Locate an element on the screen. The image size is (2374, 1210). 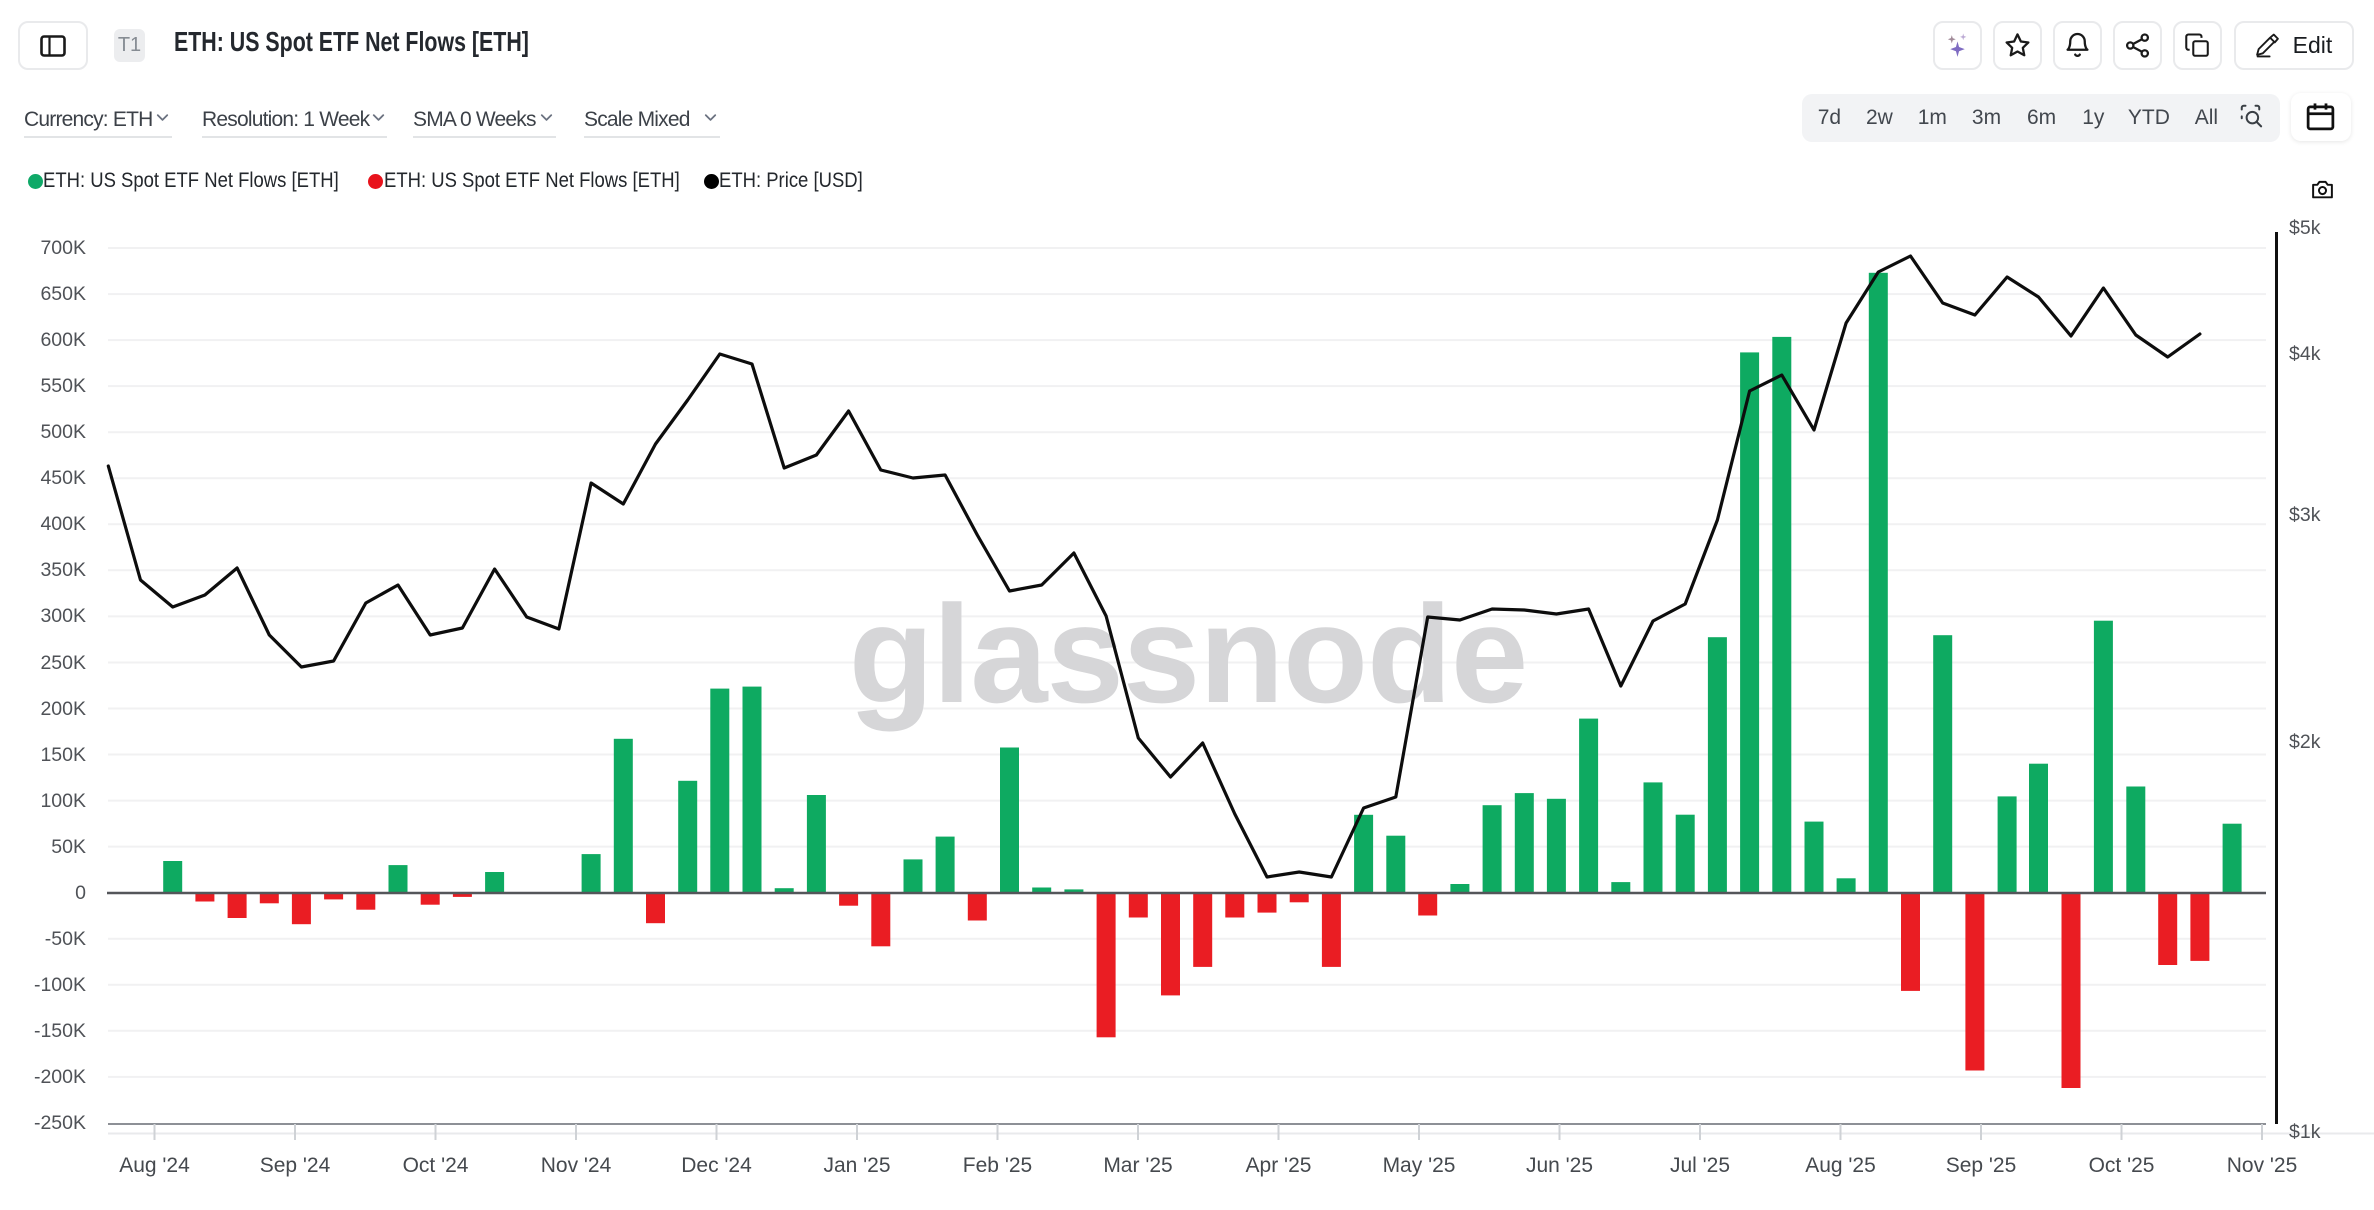
svg-text: glassnode is located at coordinates (1188, 654).